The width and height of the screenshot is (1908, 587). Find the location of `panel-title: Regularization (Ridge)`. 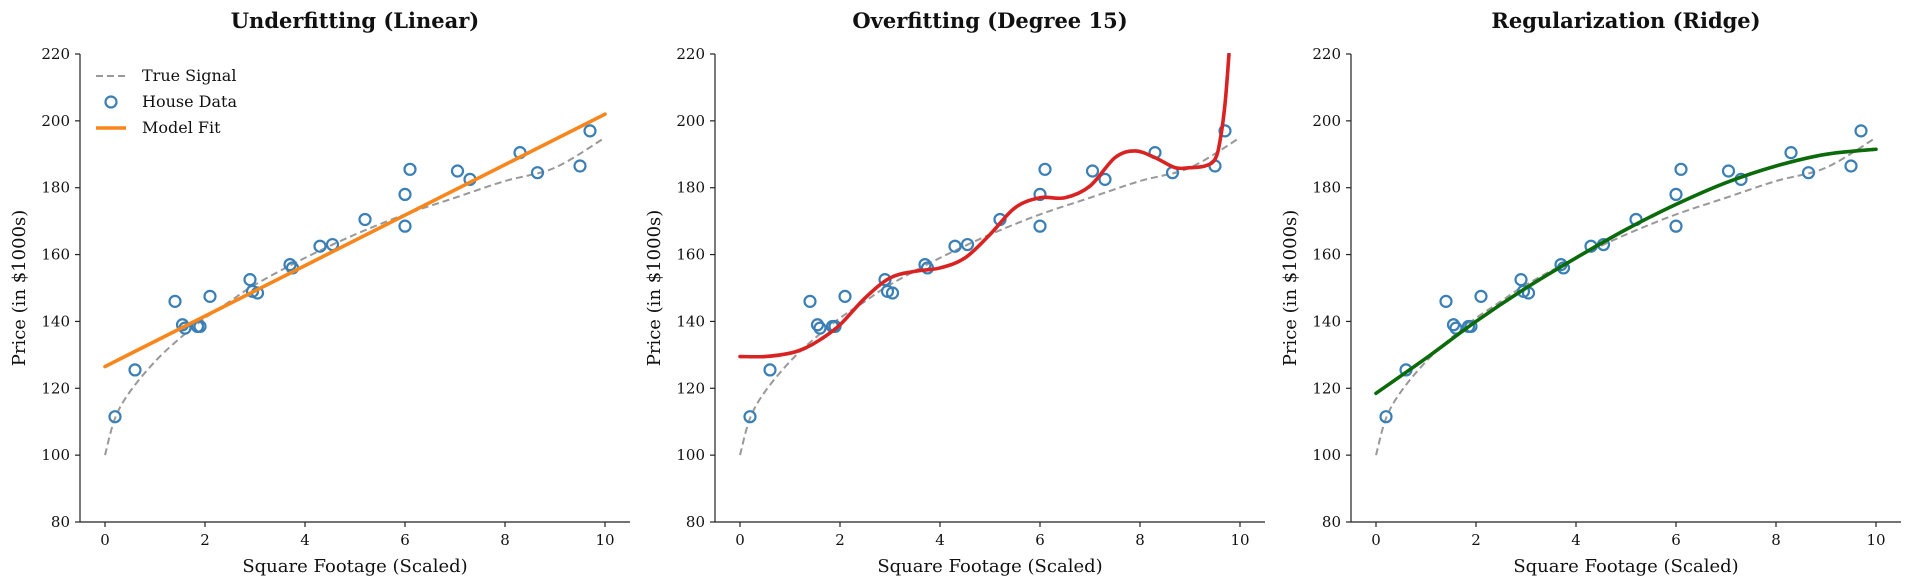

panel-title: Regularization (Ridge) is located at coordinates (1625, 20).